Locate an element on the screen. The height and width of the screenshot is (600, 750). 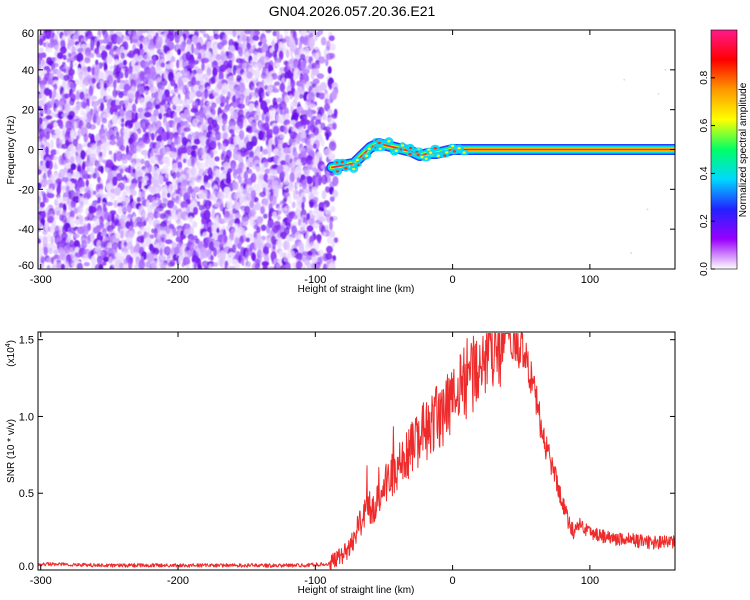
snr-x-axis-label: Height of straight line (km) is located at coordinates (356, 590).